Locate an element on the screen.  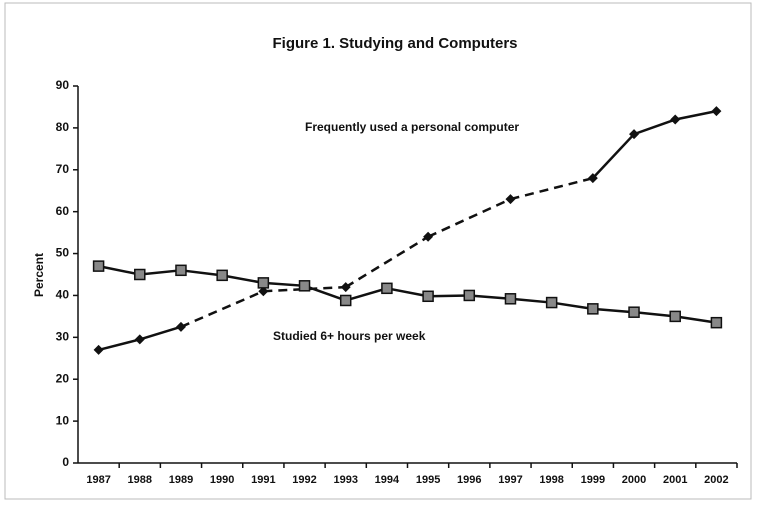
y-tick-label: 70 is located at coordinates (63, 169).